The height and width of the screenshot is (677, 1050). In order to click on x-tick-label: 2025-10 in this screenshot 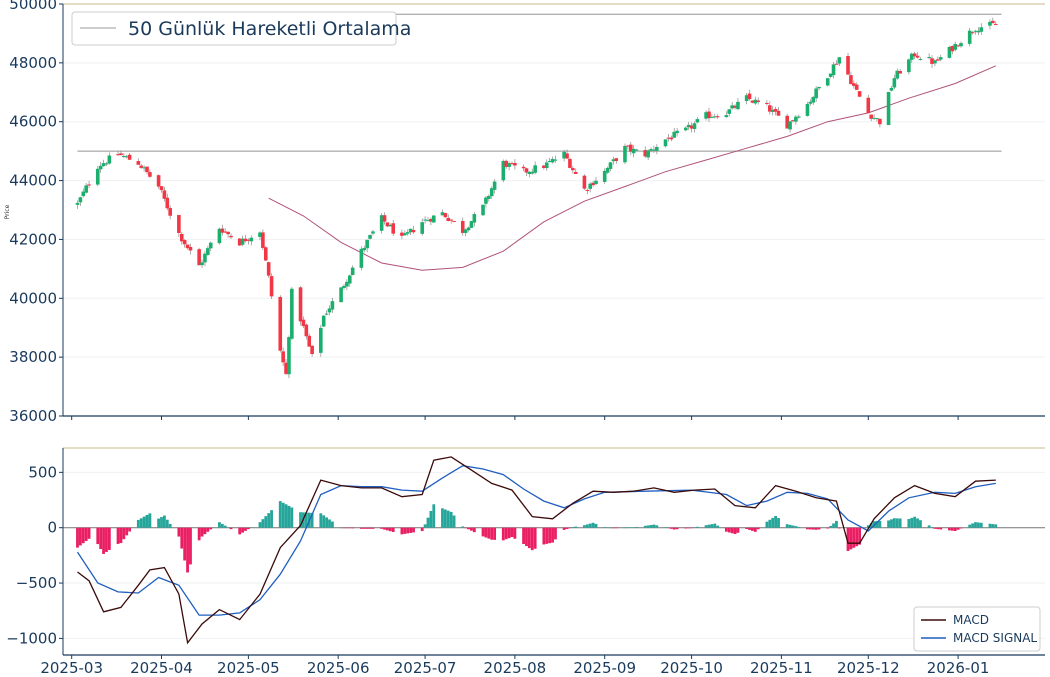, I will do `click(691, 668)`.